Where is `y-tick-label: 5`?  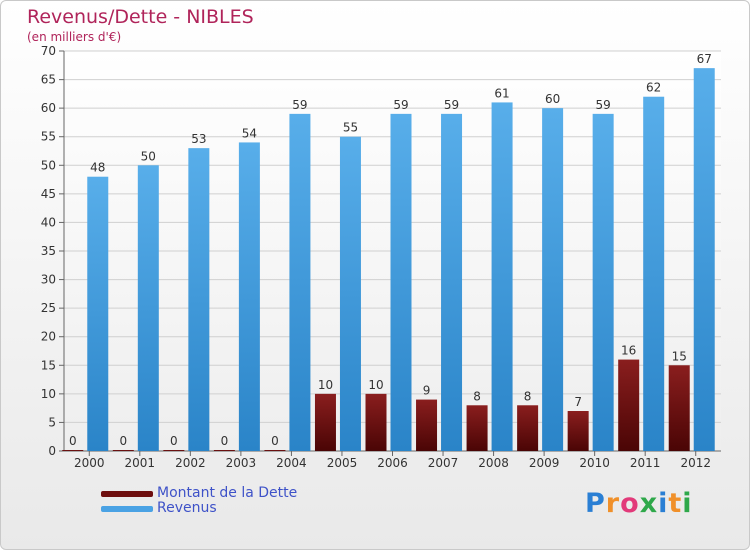
y-tick-label: 5 is located at coordinates (52, 422).